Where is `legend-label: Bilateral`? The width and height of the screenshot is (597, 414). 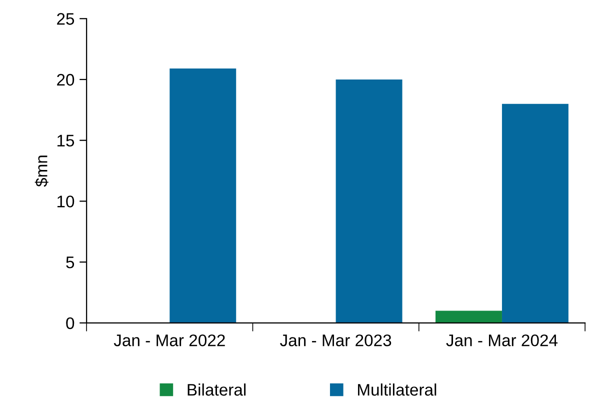 legend-label: Bilateral is located at coordinates (217, 389).